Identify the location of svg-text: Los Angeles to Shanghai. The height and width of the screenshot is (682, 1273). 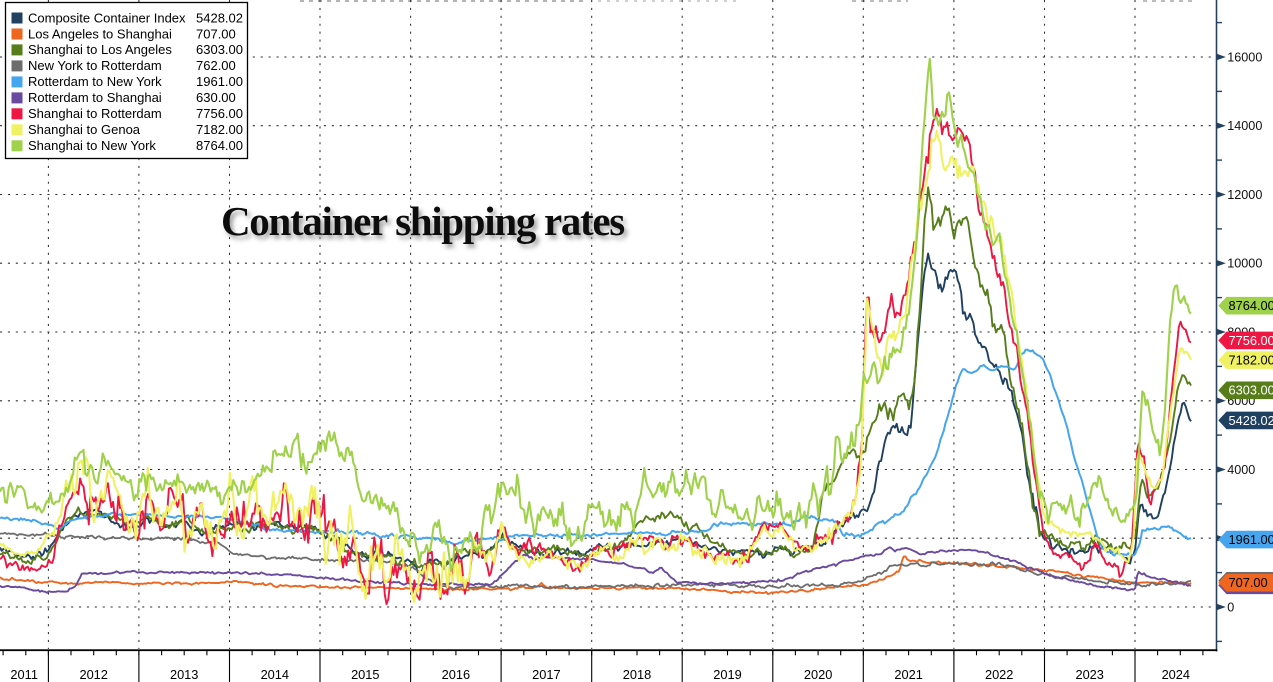
(100, 33).